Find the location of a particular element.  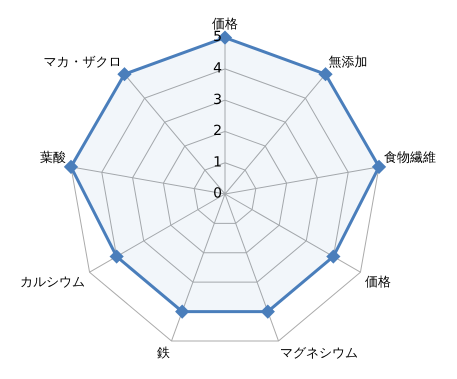

spoke-label: 鉄 is located at coordinates (163, 353).